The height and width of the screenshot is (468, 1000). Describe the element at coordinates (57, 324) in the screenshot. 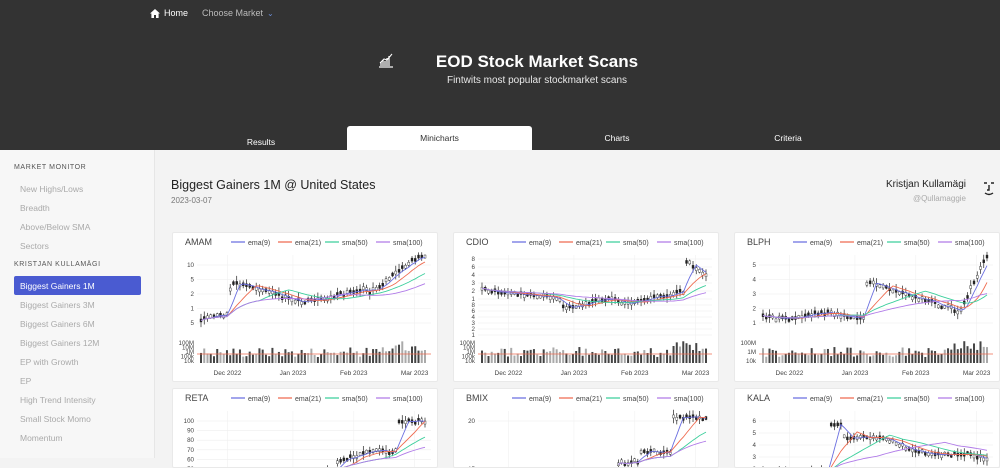

I see `sidebar-item-biggest-gainers-6m: Biggest Gainers 6M` at that location.